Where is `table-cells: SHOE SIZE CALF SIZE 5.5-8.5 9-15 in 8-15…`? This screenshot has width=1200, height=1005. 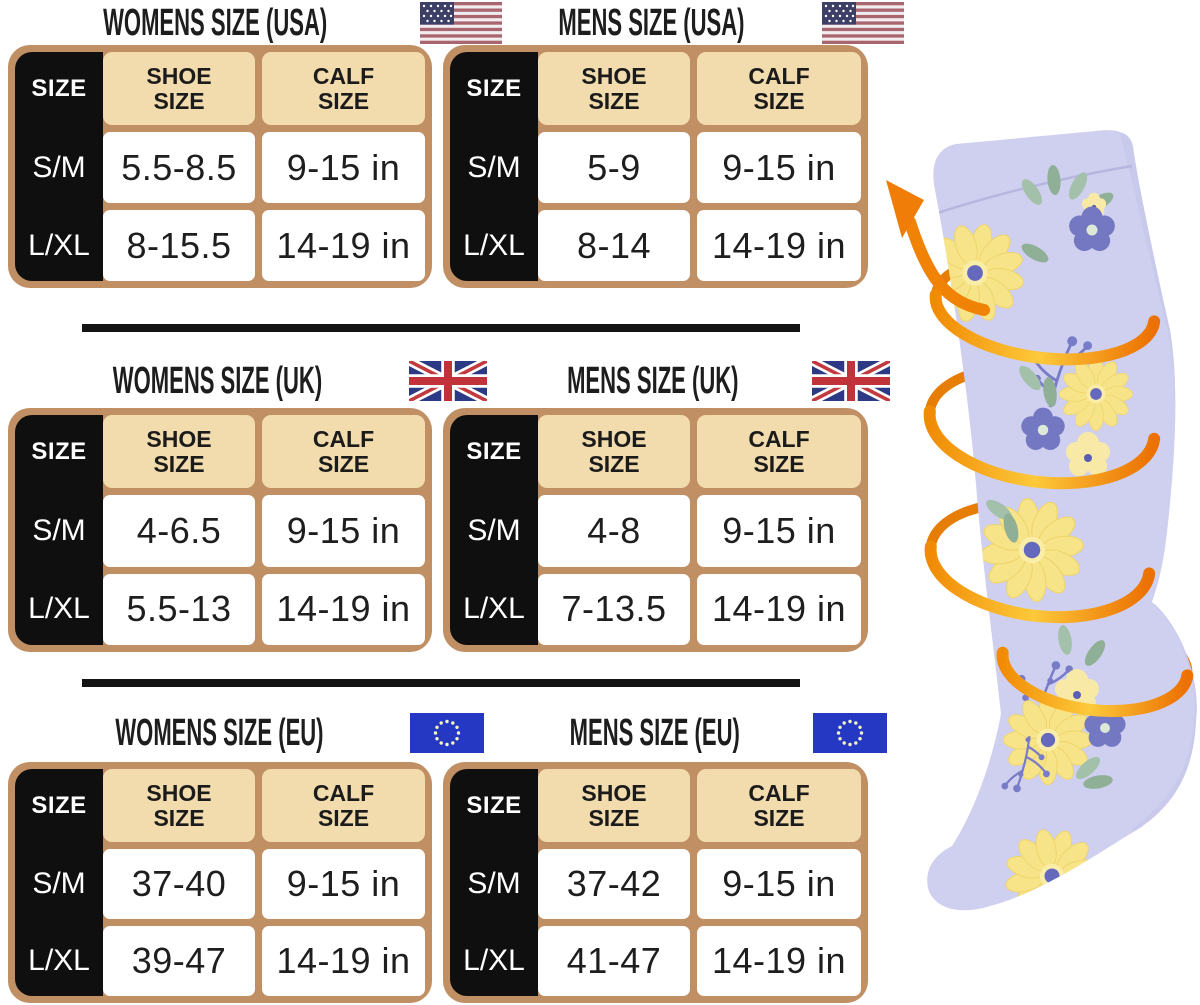
table-cells: SHOE SIZE CALF SIZE 5.5-8.5 9-15 in 8-15… is located at coordinates (264, 166).